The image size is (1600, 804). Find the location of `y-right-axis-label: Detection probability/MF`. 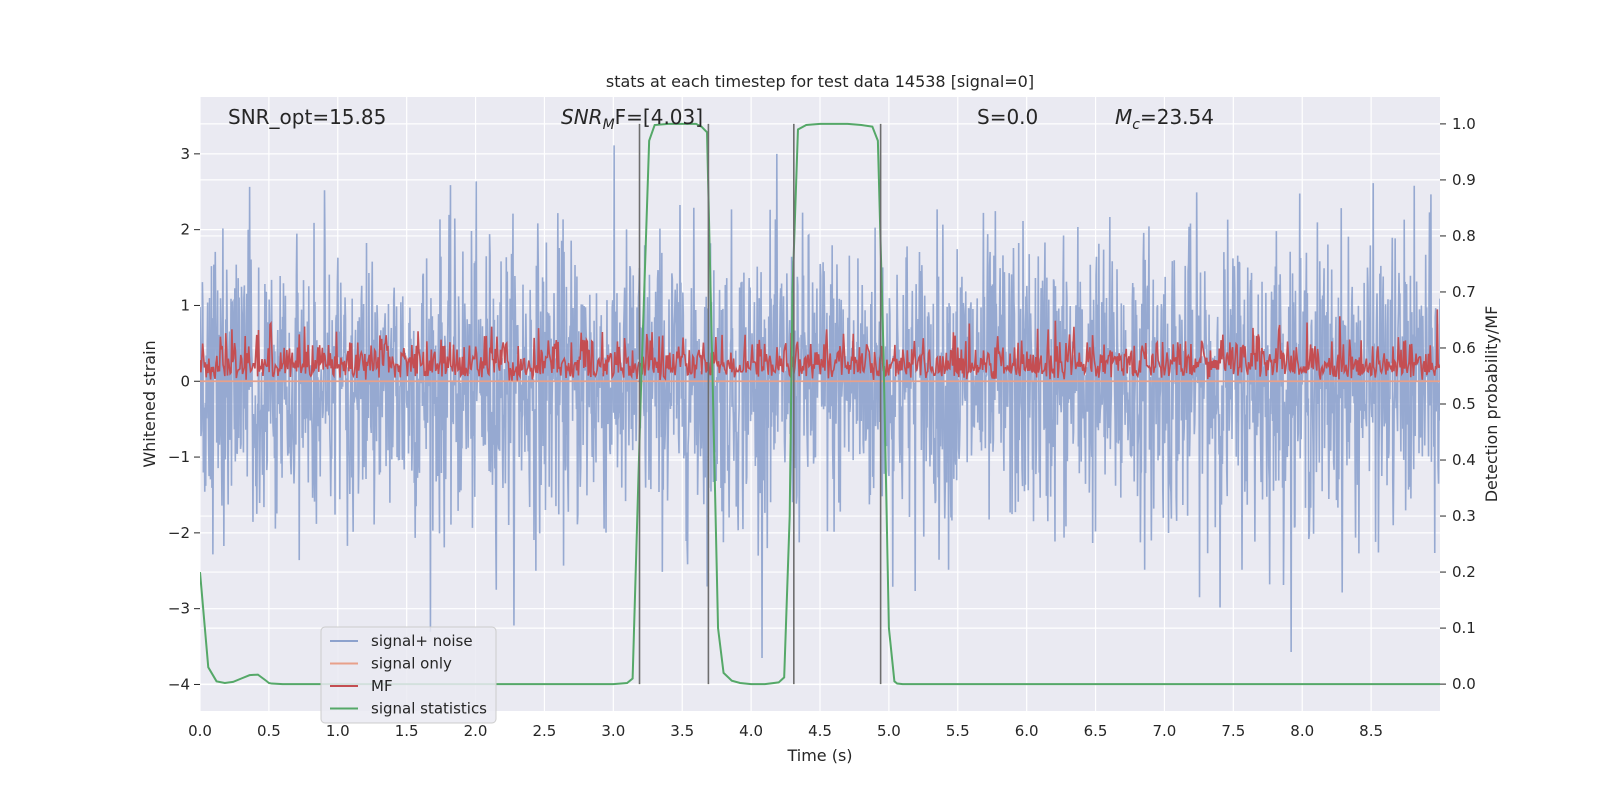

y-right-axis-label: Detection probability/MF is located at coordinates (1491, 404).